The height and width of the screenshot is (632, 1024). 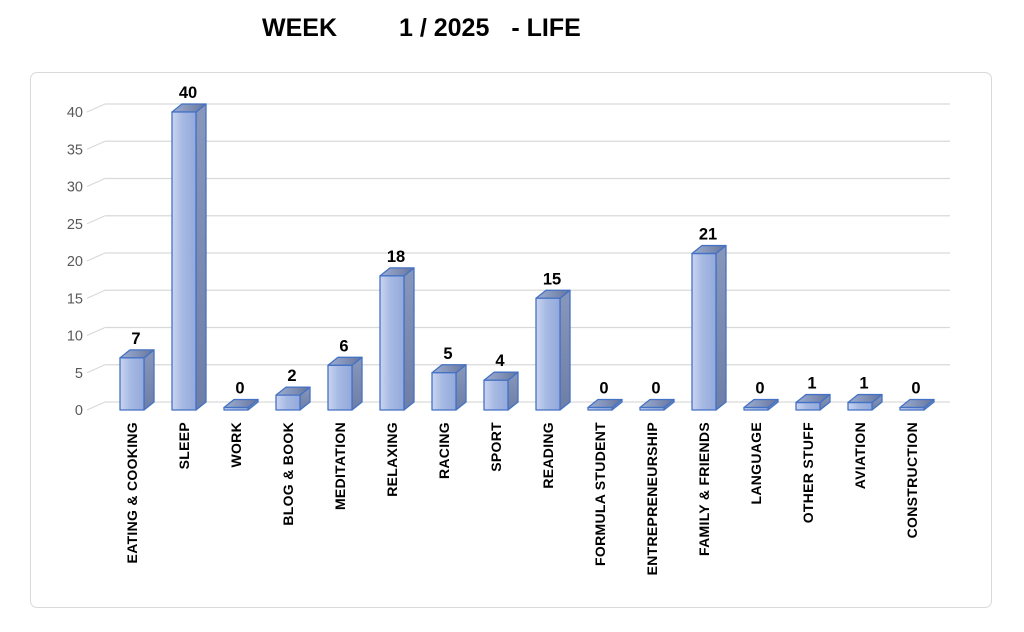 What do you see at coordinates (299, 28) in the screenshot?
I see `chart-title-week: WEEK` at bounding box center [299, 28].